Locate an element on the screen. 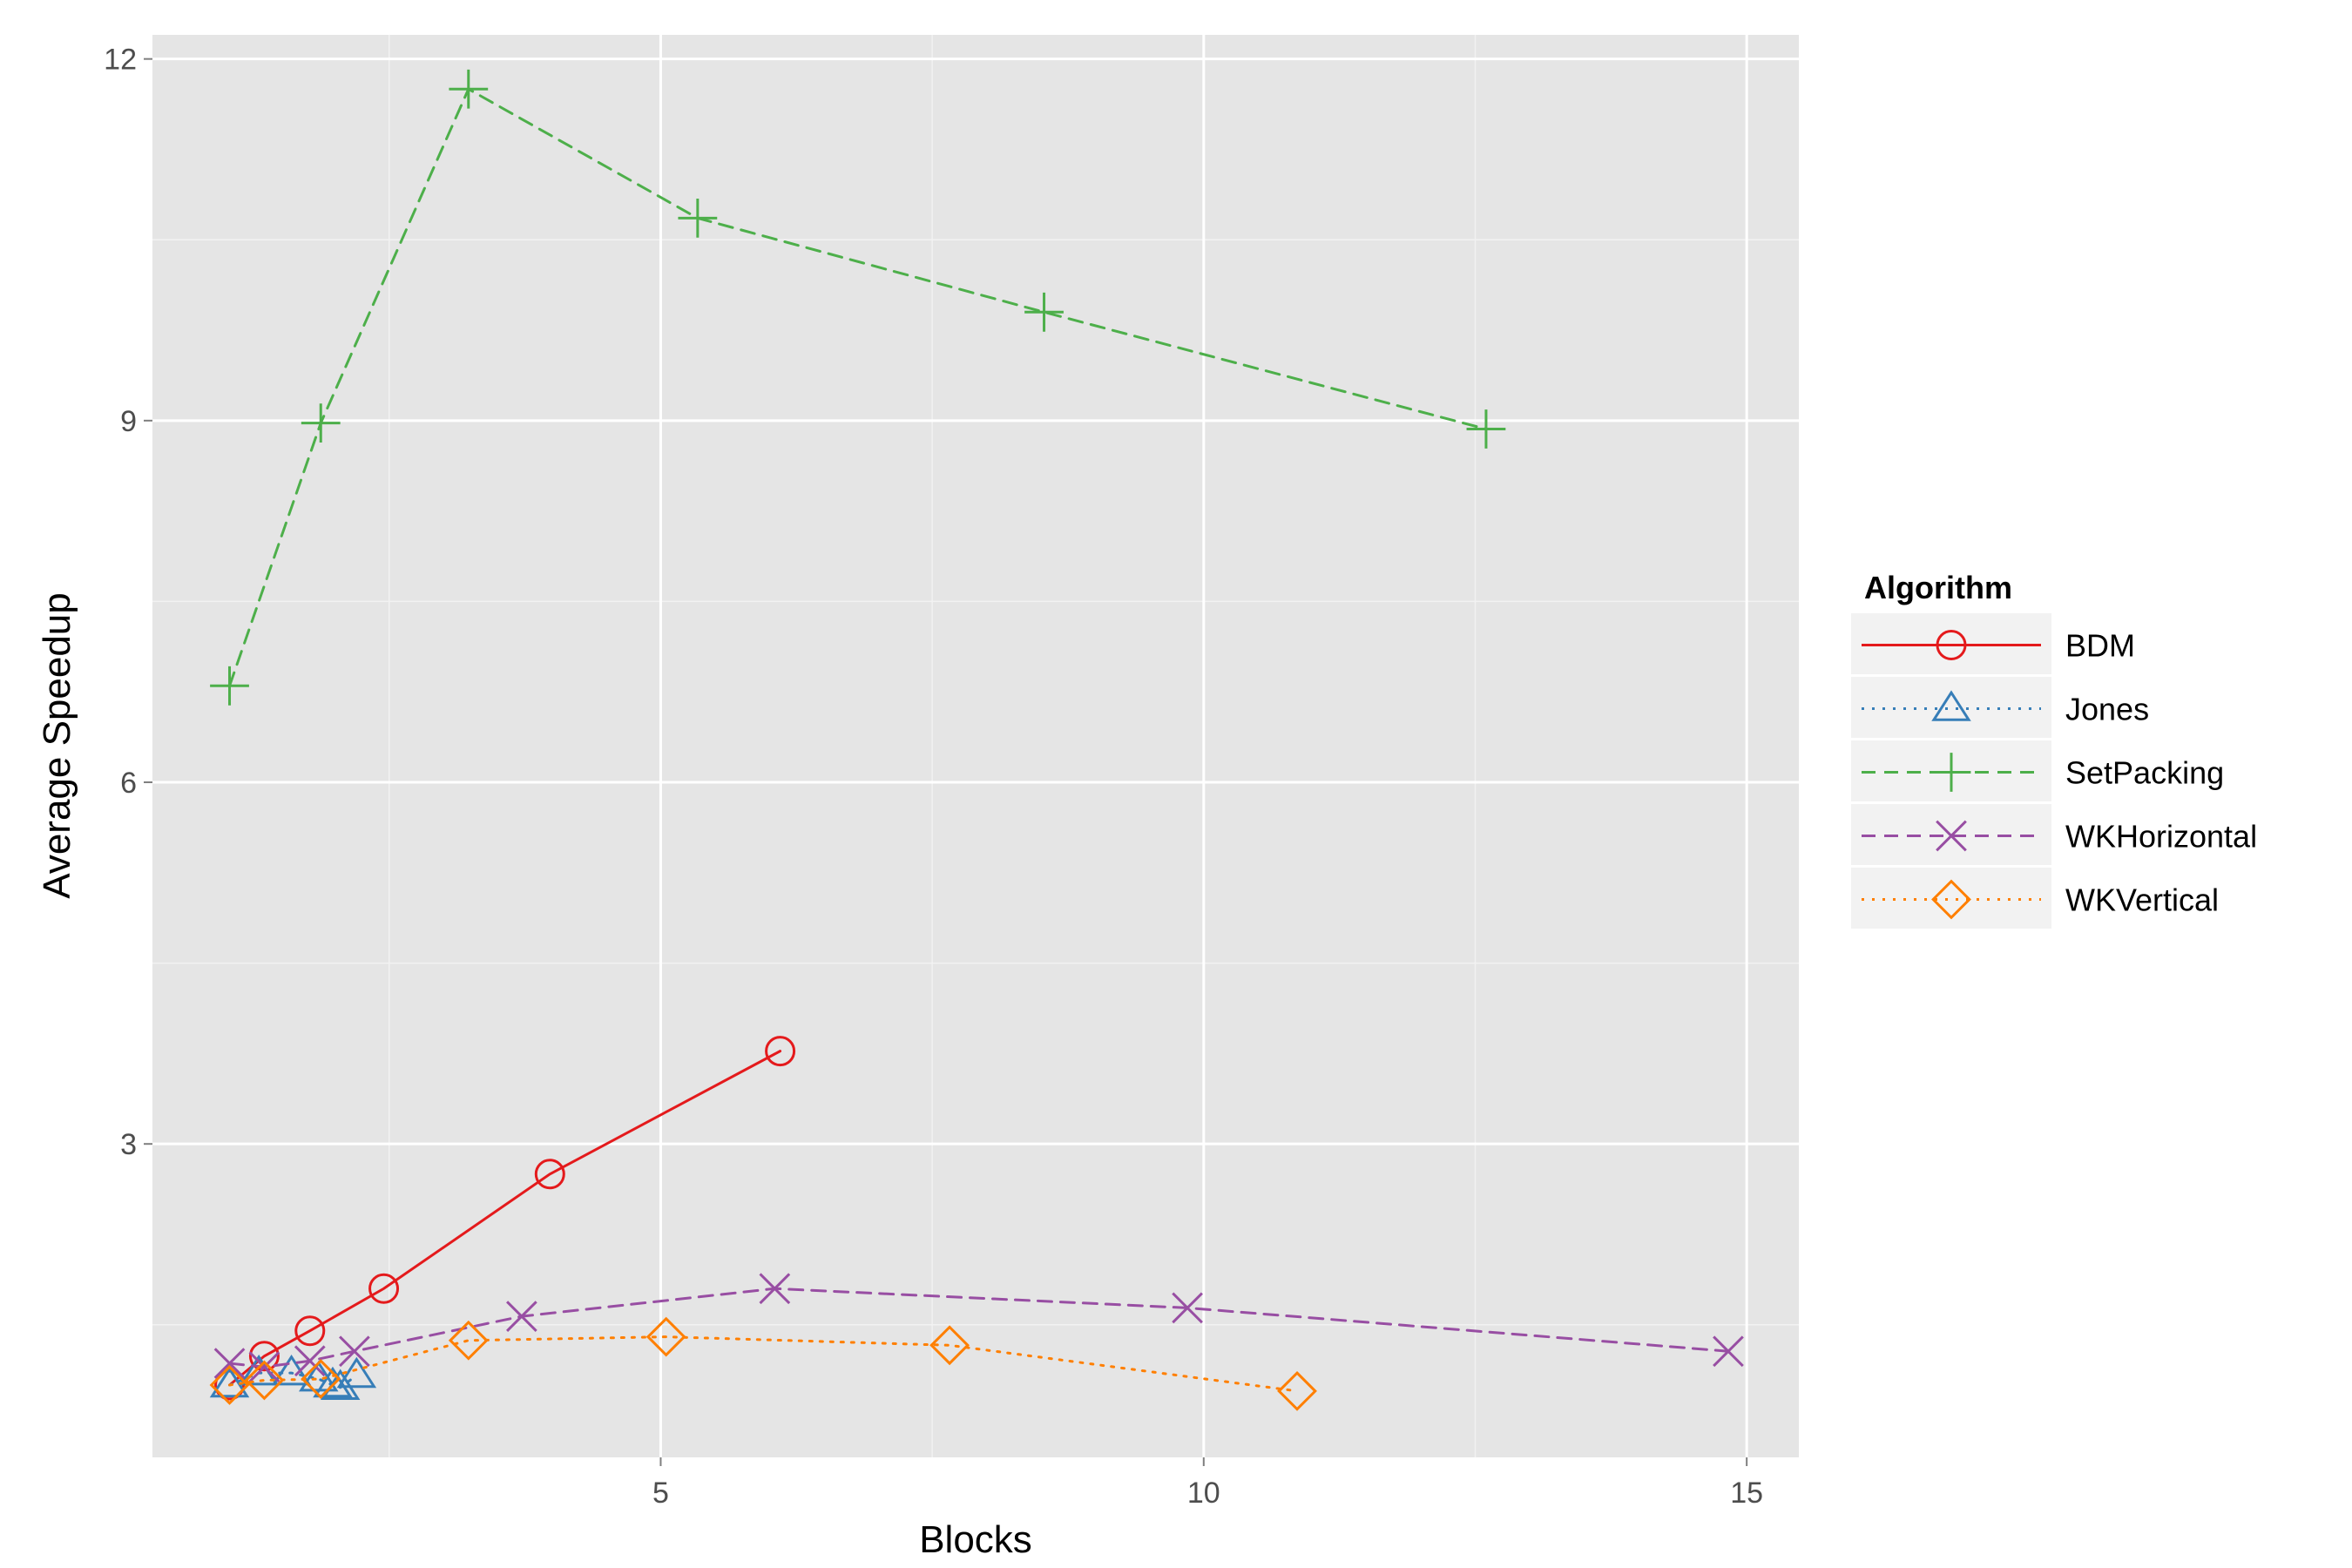 The image size is (2352, 1568). legend-label: WKVertical is located at coordinates (2142, 900).